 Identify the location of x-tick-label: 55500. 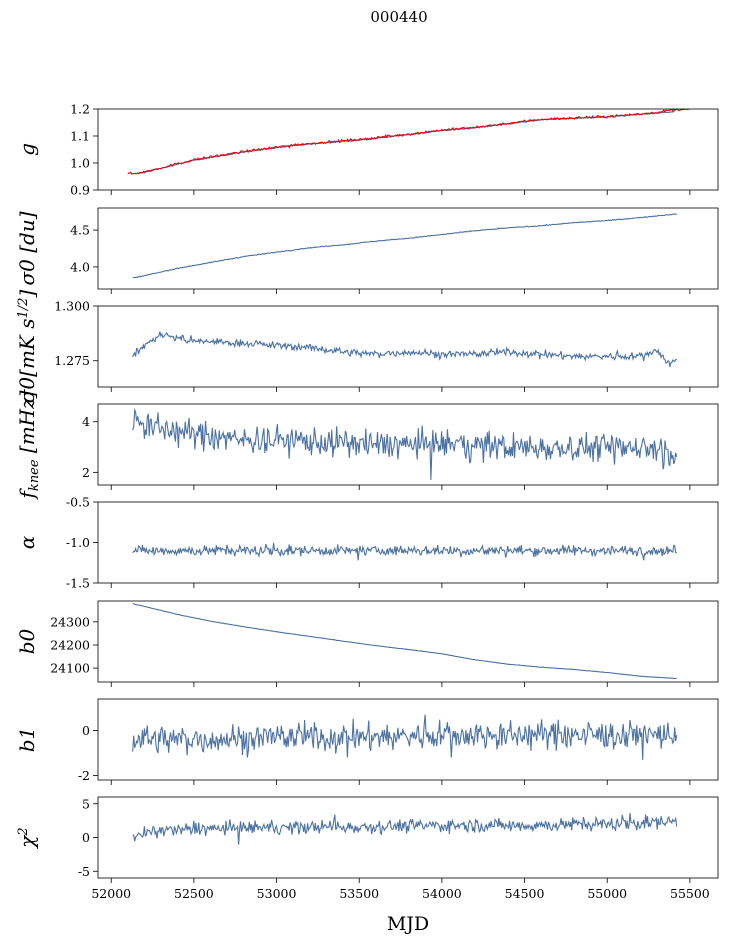
(690, 893).